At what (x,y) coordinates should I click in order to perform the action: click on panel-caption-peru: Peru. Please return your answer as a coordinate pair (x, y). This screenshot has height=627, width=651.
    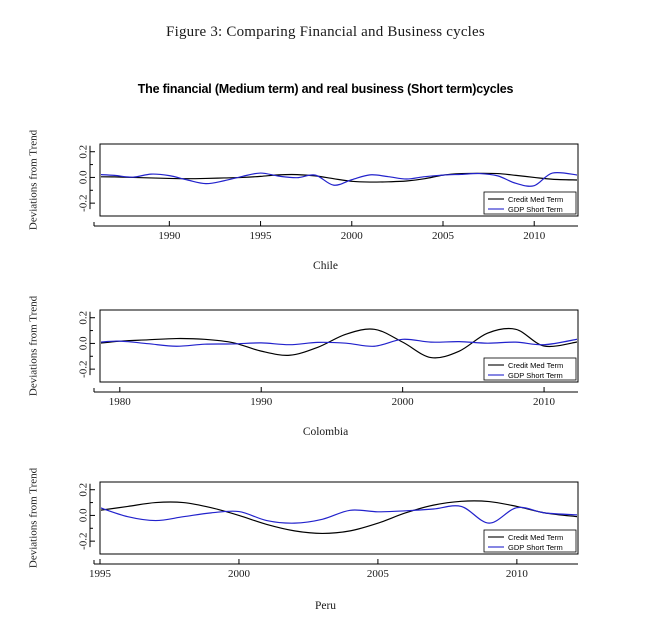
    Looking at the image, I should click on (325, 606).